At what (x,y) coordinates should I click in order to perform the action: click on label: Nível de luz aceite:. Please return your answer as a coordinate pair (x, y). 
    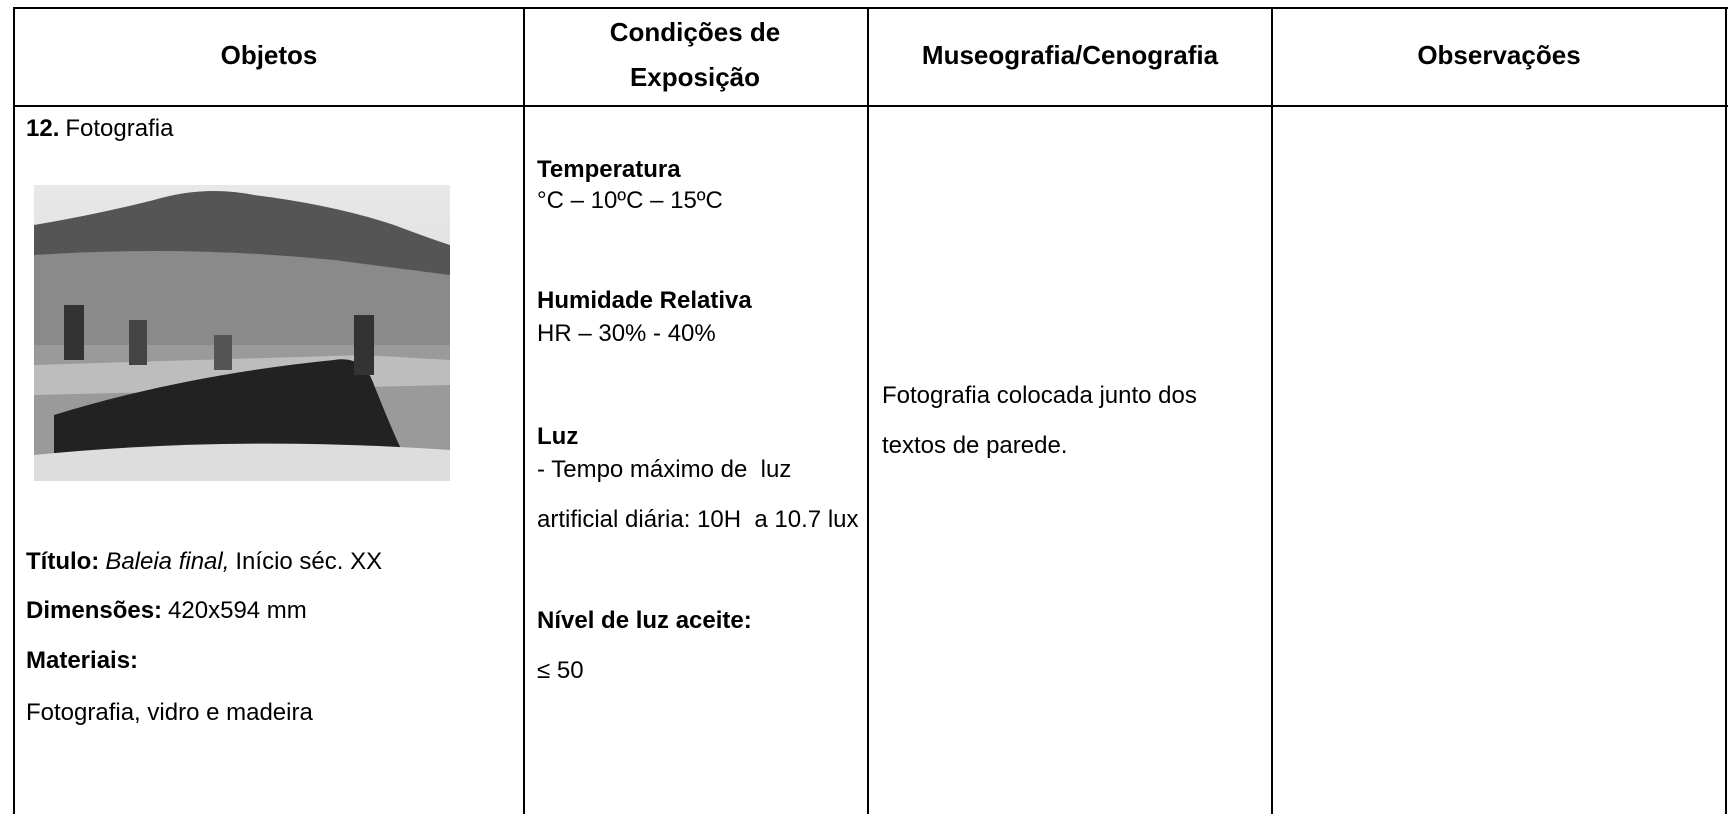
    Looking at the image, I should click on (644, 620).